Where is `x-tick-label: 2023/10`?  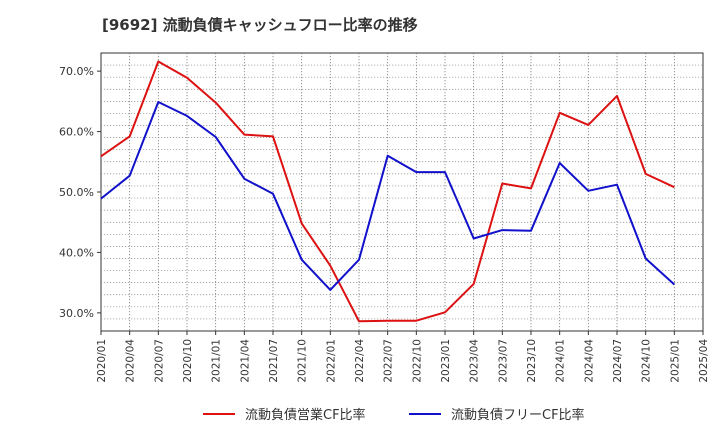
x-tick-label: 2023/10 is located at coordinates (532, 361).